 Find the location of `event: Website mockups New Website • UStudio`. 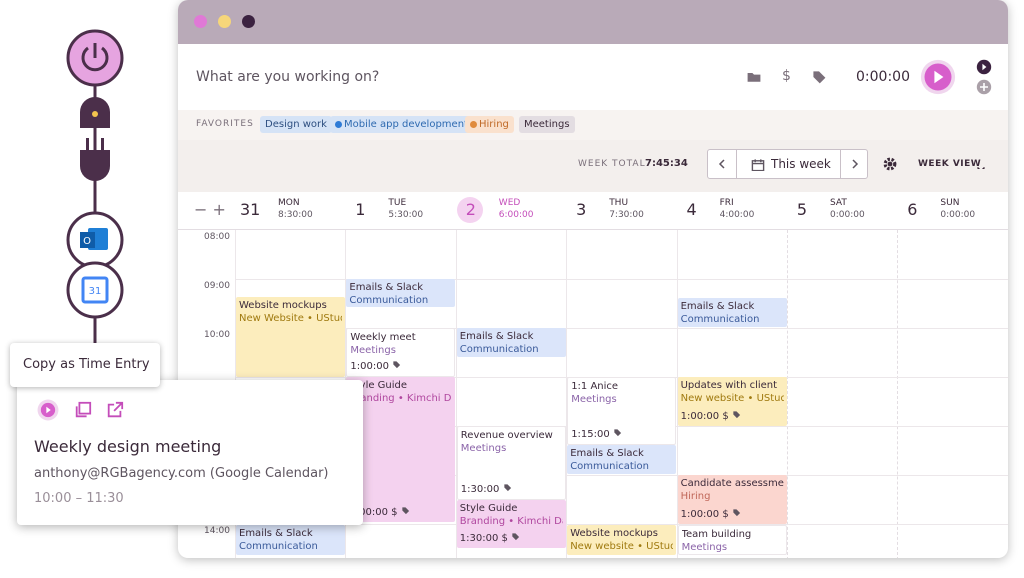

event: Website mockups New Website • UStudio is located at coordinates (290, 337).